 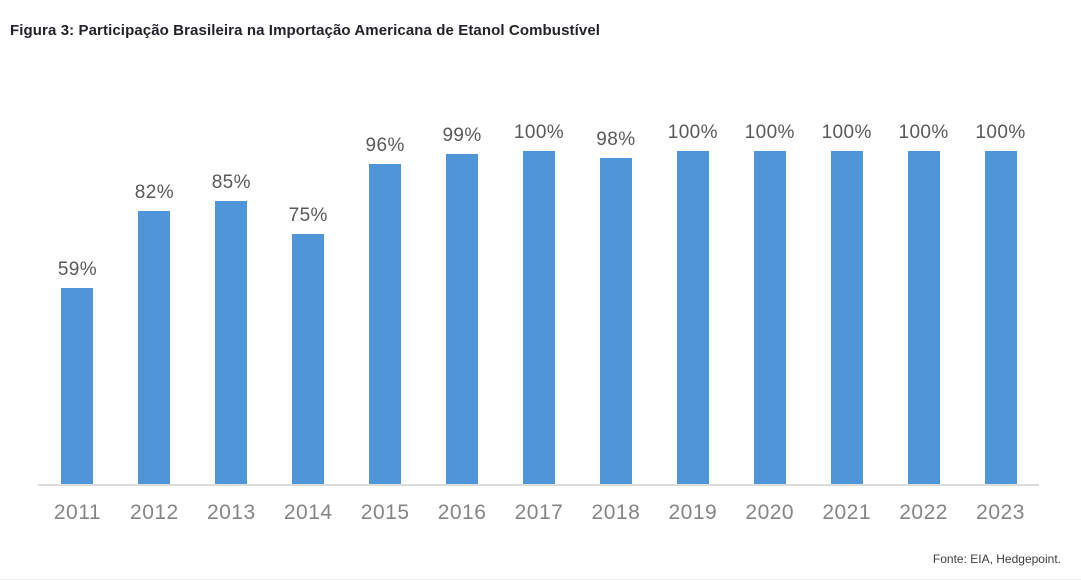 What do you see at coordinates (231, 512) in the screenshot?
I see `x-tick-2013: 2013` at bounding box center [231, 512].